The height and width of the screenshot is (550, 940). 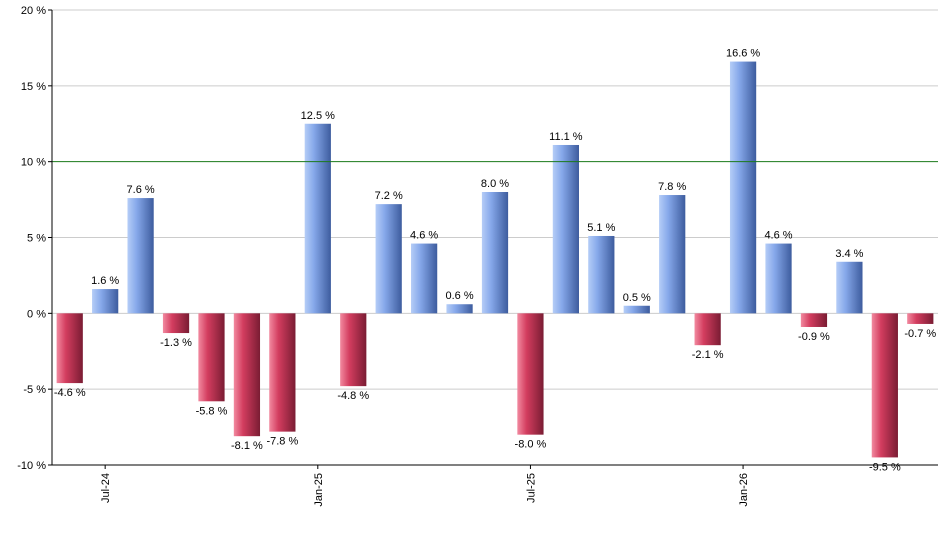 What do you see at coordinates (459, 296) in the screenshot?
I see `bar-value-label: 0.6 %` at bounding box center [459, 296].